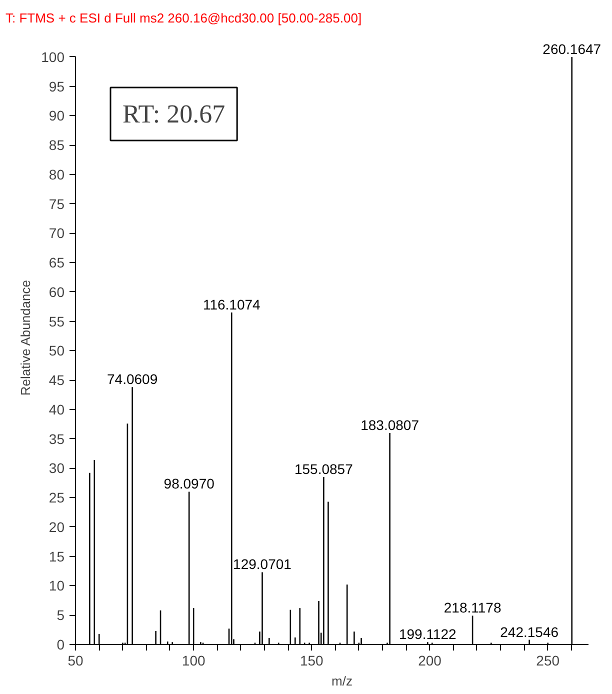 The height and width of the screenshot is (694, 612). Describe the element at coordinates (56, 409) in the screenshot. I see `y-tick-label: 40` at that location.